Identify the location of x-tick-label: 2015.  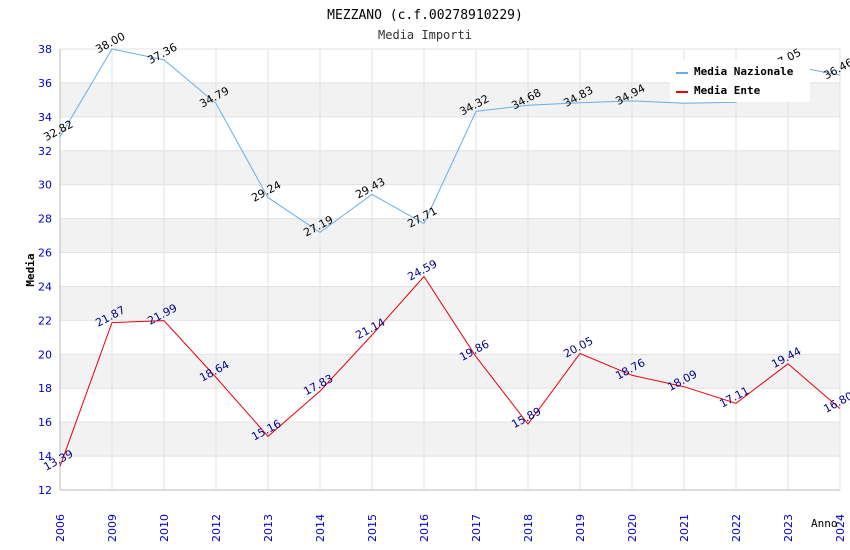
(372, 528).